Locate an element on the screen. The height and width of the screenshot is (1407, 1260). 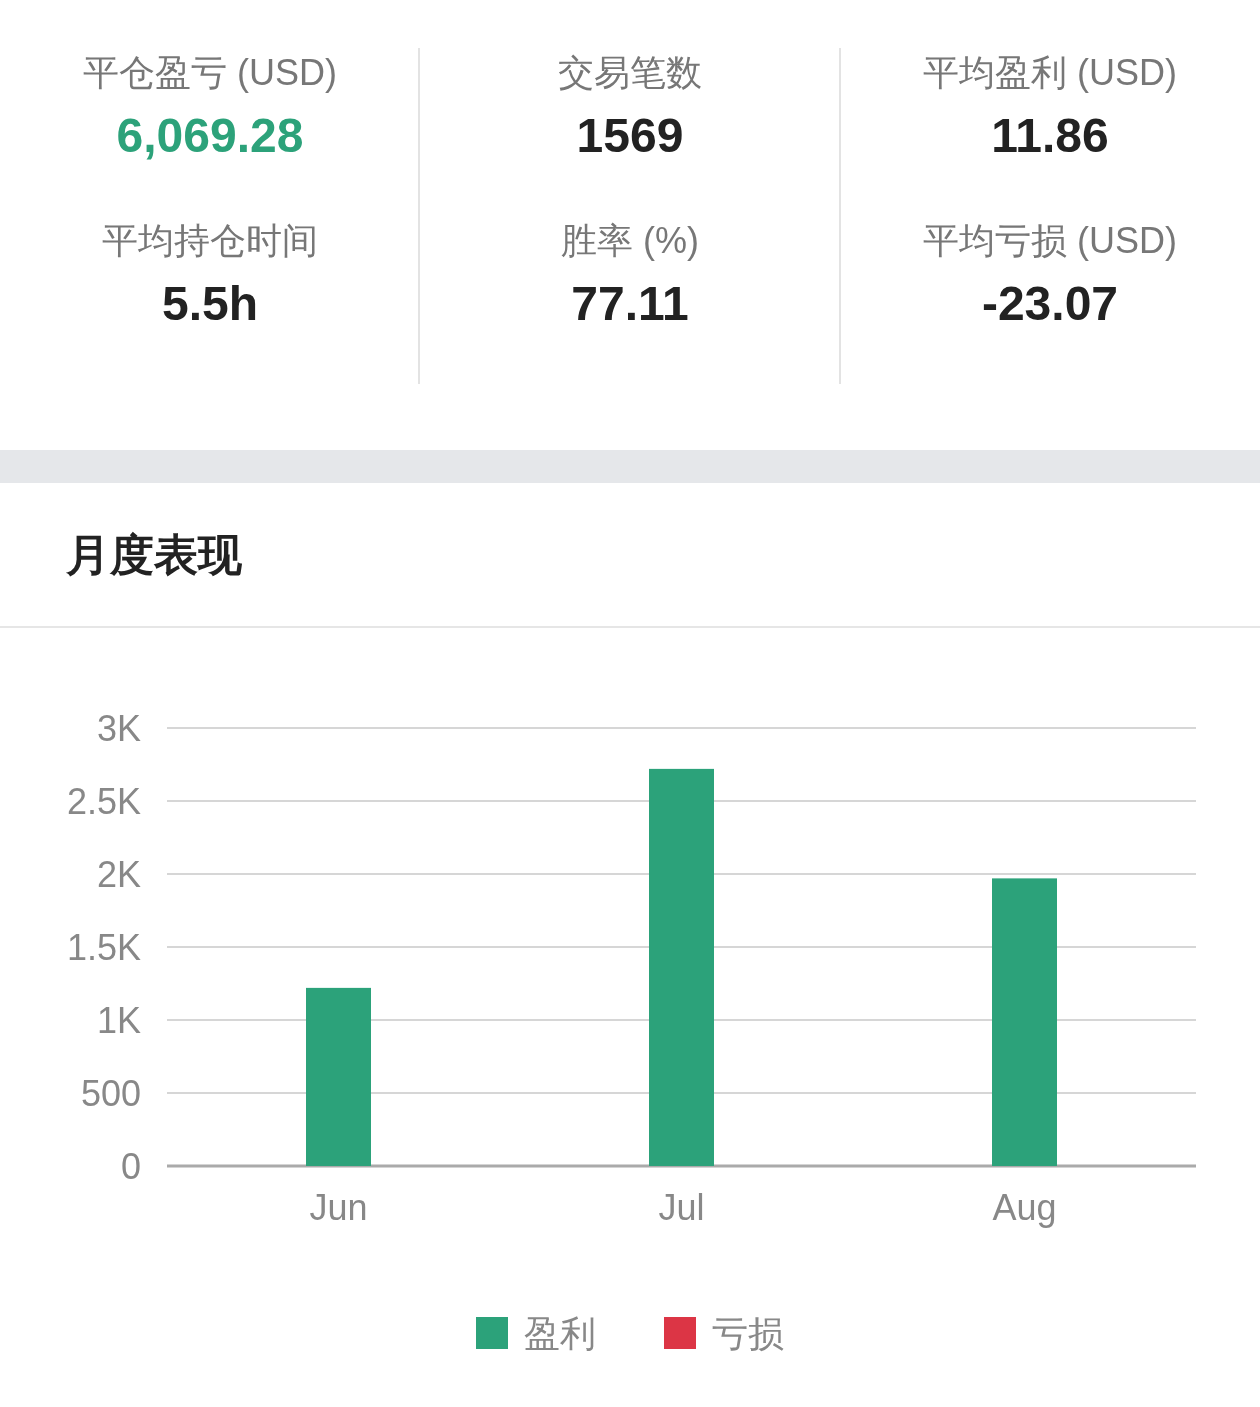
x-tick-label: Aug is located at coordinates (1024, 1207).